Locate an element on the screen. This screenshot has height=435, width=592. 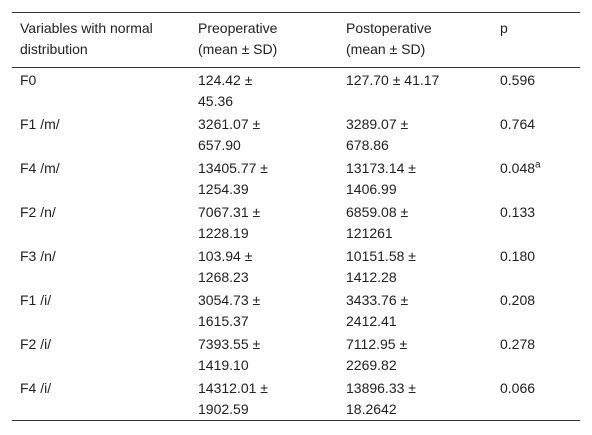
cell-line: 13896.33 ± is located at coordinates (381, 388).